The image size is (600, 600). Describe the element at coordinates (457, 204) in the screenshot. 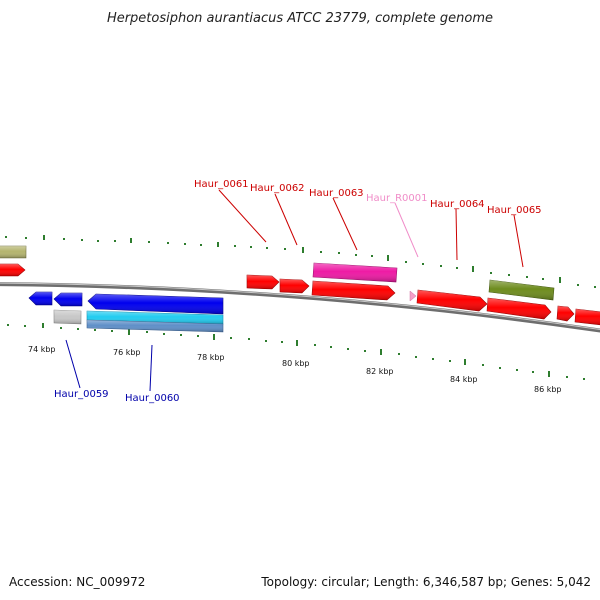

I see `gene-label-haur-0064: Haur_0064` at that location.